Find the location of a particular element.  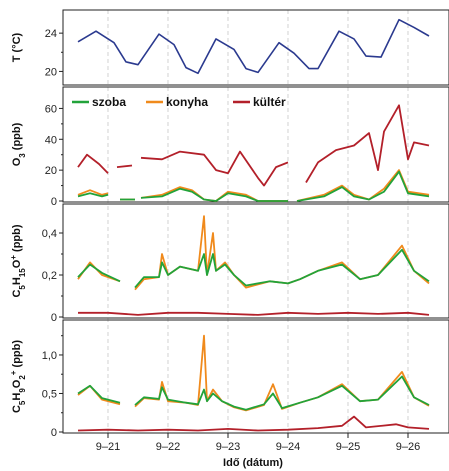

series-c5h15o-konyha is located at coordinates (253, 253).